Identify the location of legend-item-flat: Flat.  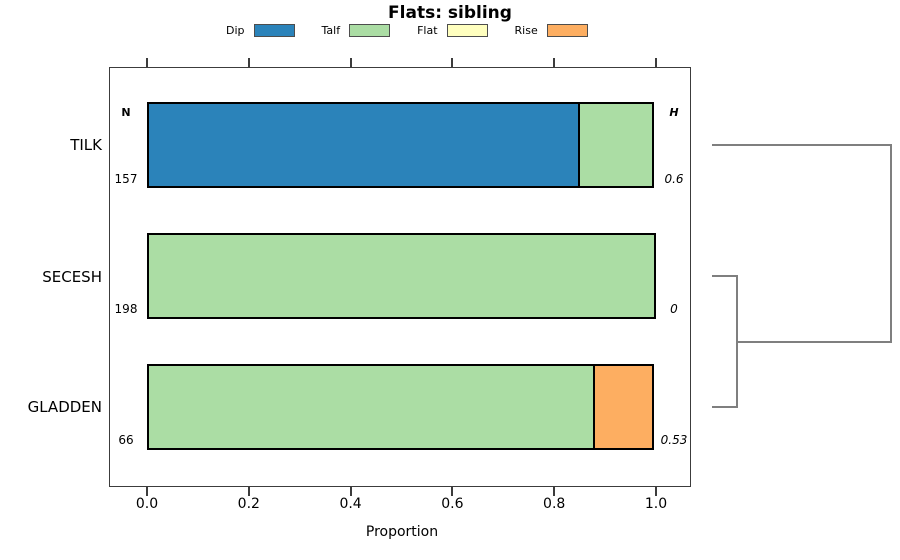
(452, 30).